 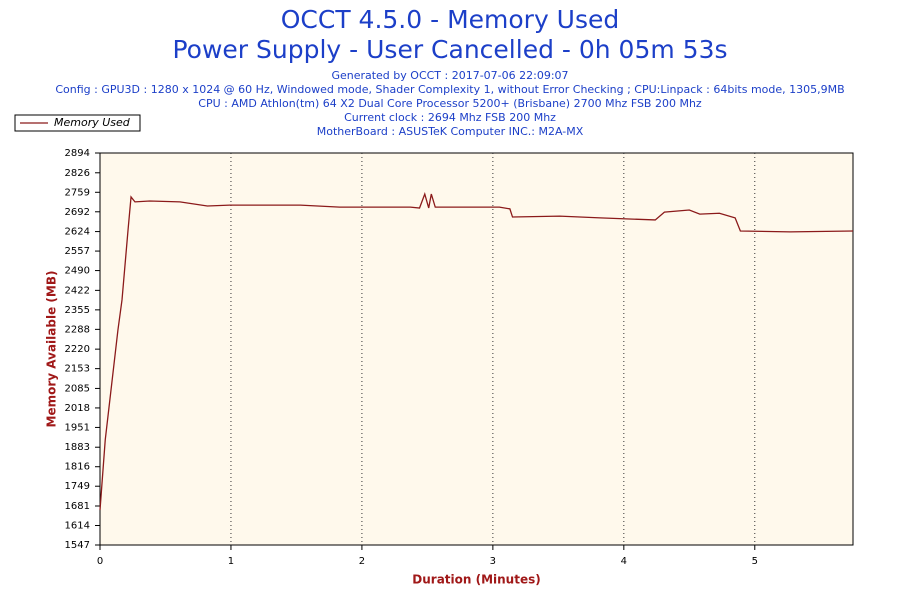 I want to click on subtitle: Generated by OCCT : 2017-07-06 22:09:07, so click(x=449, y=75).